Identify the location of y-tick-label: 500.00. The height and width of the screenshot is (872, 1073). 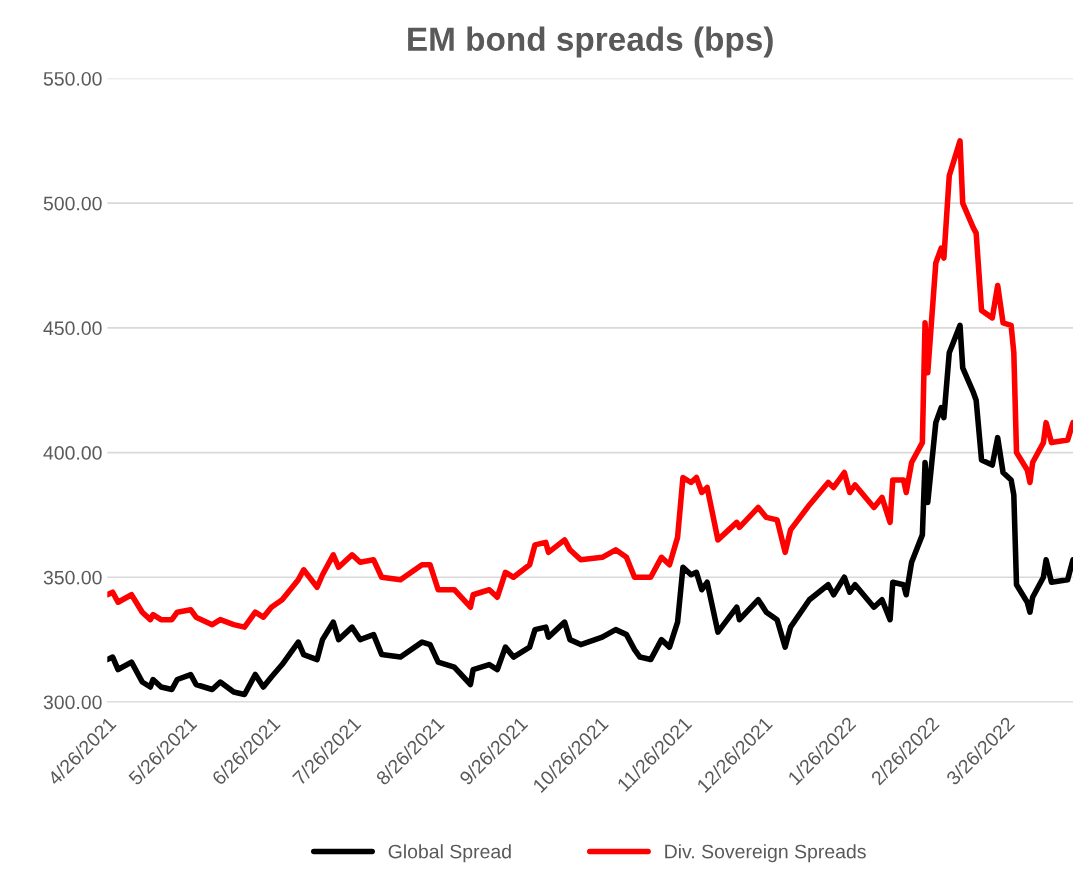
(72, 203).